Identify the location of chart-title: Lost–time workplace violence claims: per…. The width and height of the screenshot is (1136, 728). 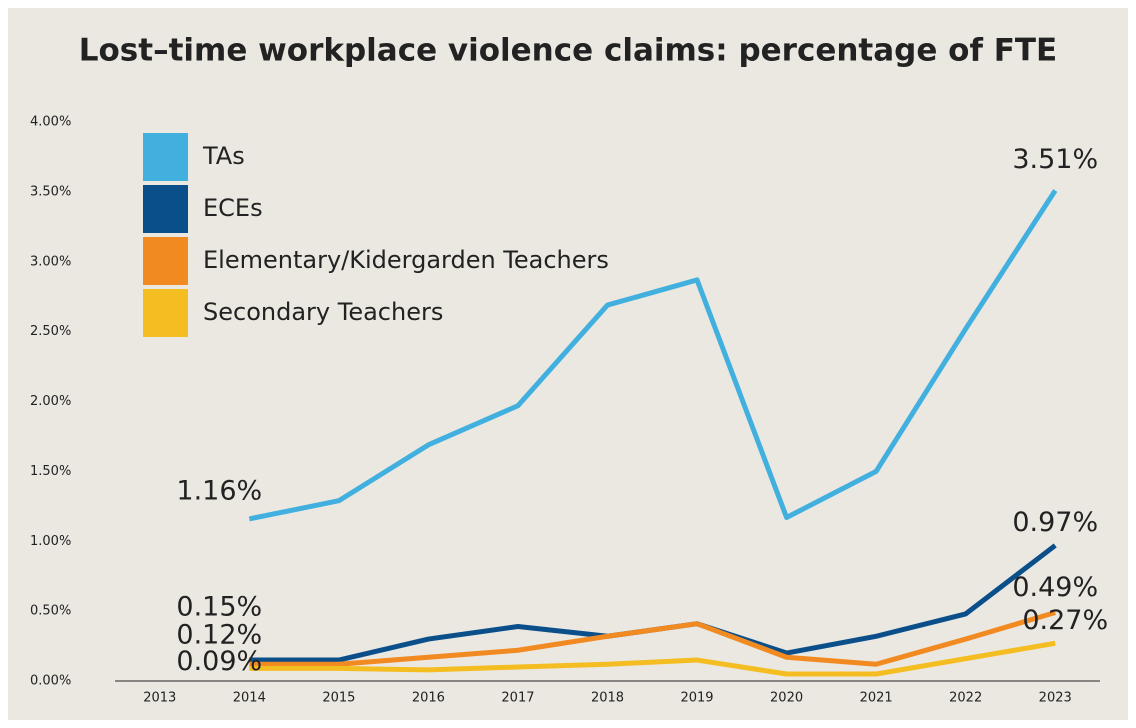
(568, 51).